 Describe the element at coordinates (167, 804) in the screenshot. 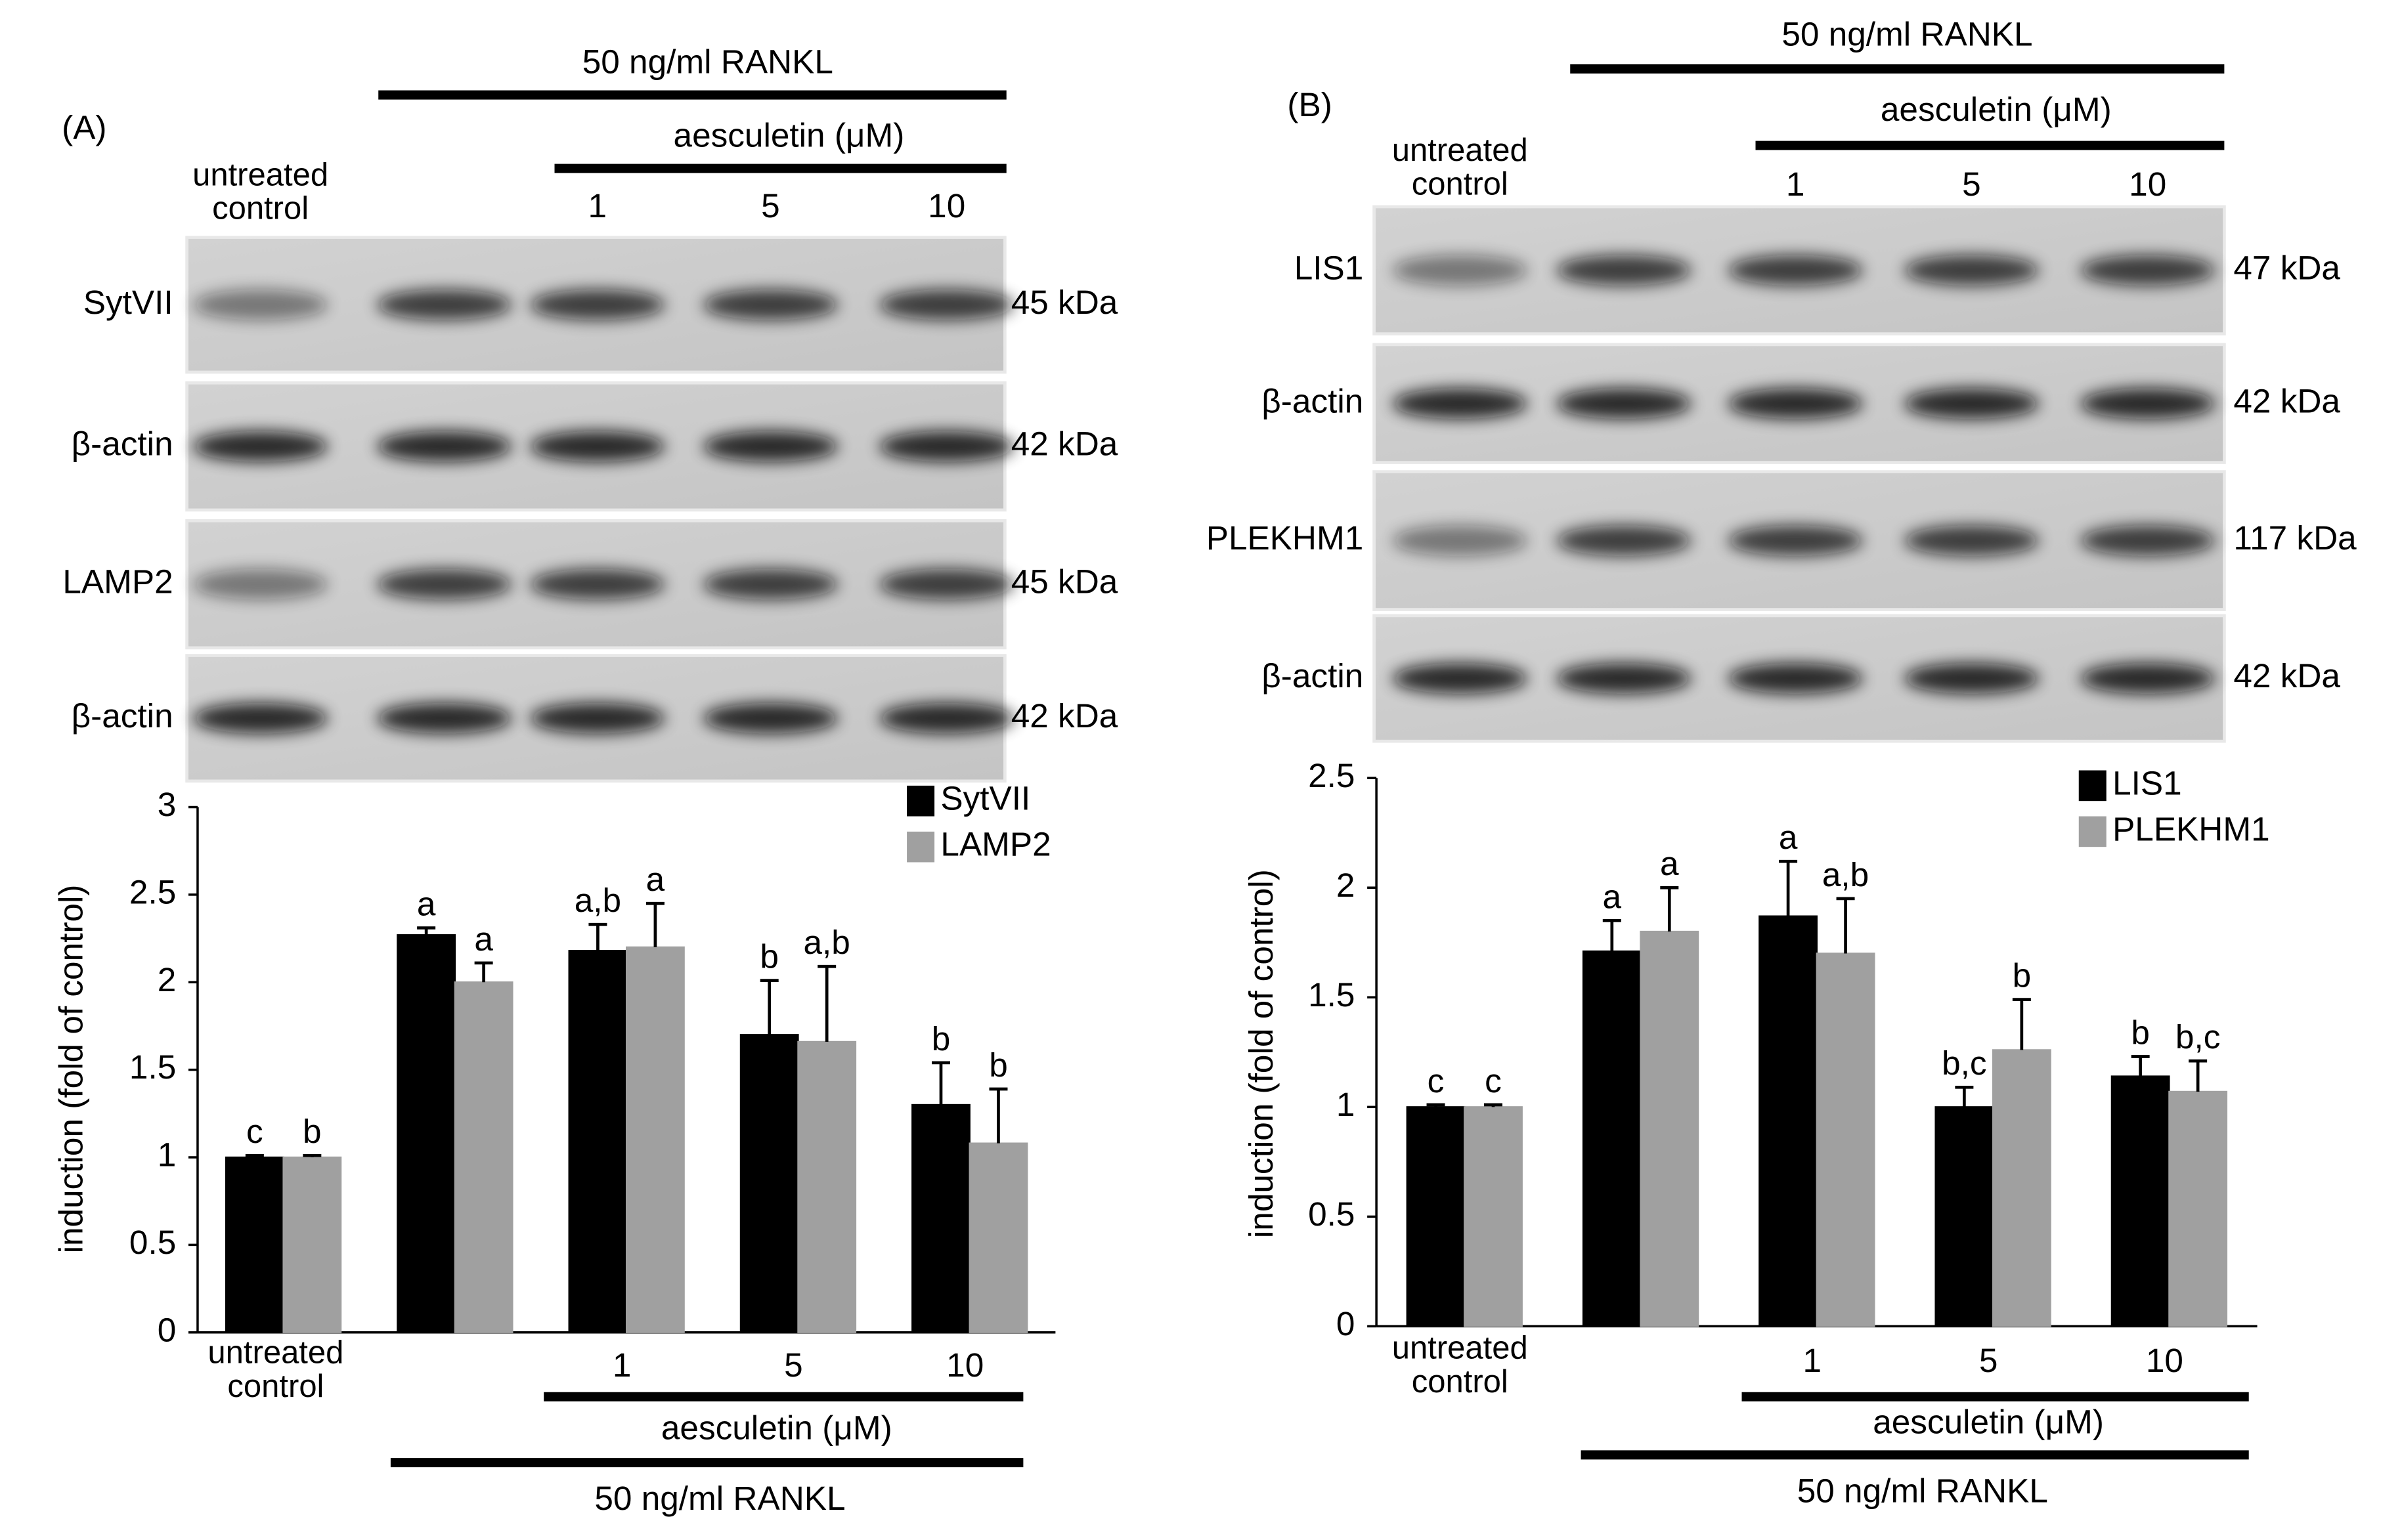

I see `y-tick-label: 3` at that location.